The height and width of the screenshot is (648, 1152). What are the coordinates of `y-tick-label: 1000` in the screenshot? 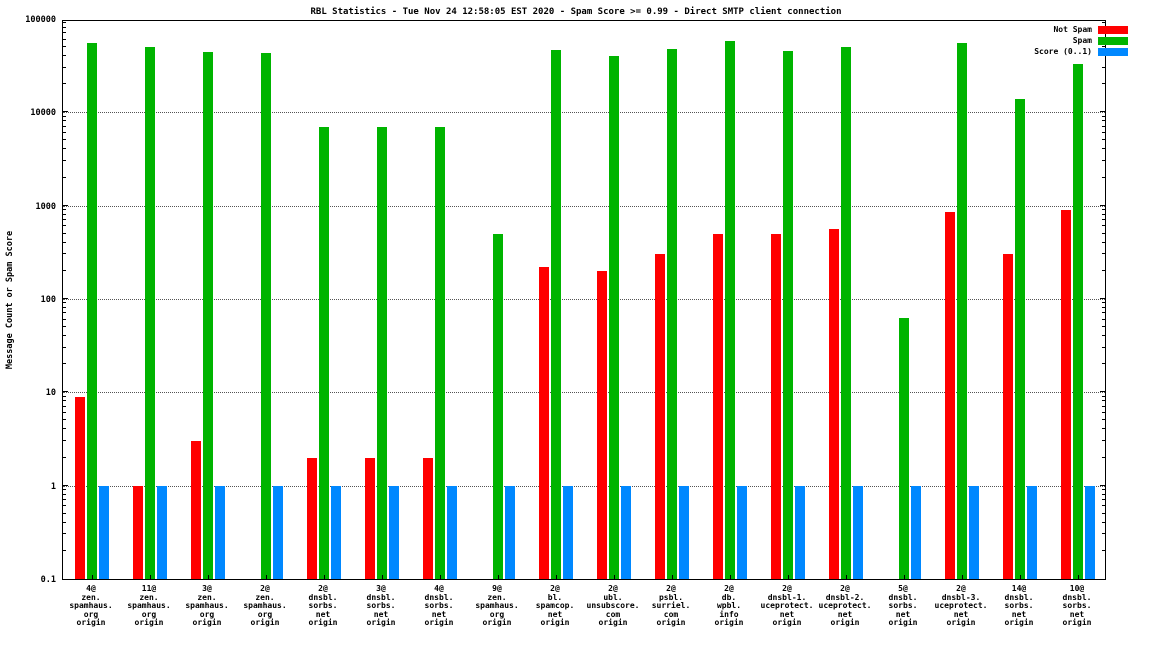 It's located at (45, 206).